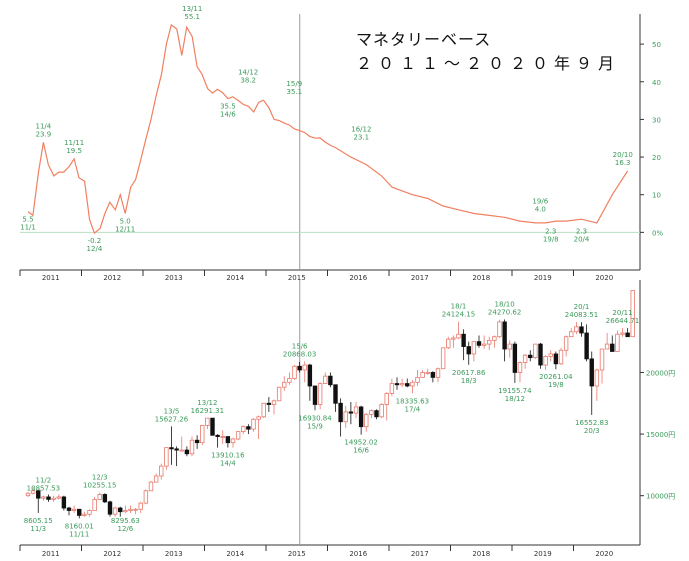 The image size is (689, 561). What do you see at coordinates (592, 431) in the screenshot?
I see `candle-annotation-sub: 20/3` at bounding box center [592, 431].